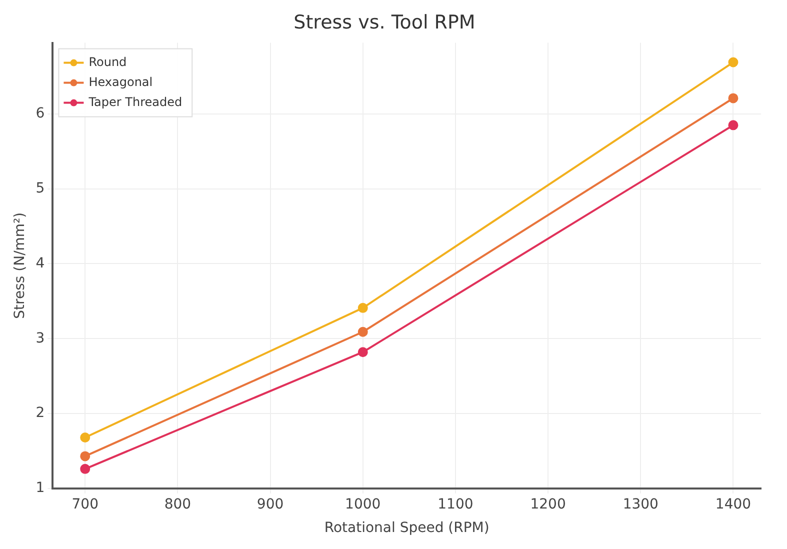 This screenshot has height=549, width=787. What do you see at coordinates (385, 22) in the screenshot?
I see `chart-title: Stress vs. Tool RPM` at bounding box center [385, 22].